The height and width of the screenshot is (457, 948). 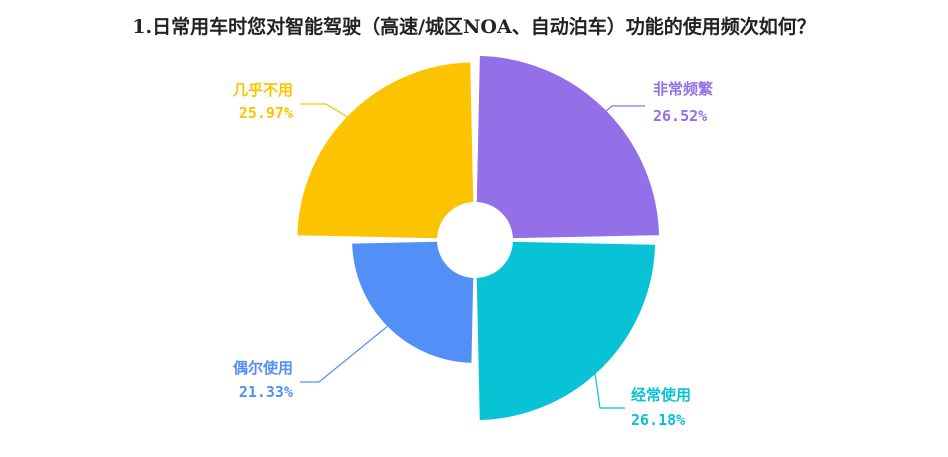 What do you see at coordinates (475, 240) in the screenshot?
I see `donut-hole` at bounding box center [475, 240].